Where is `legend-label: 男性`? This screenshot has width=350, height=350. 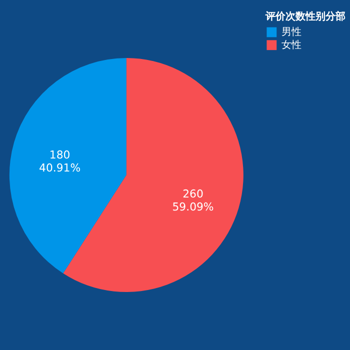 legend-label: 男性 is located at coordinates (292, 32).